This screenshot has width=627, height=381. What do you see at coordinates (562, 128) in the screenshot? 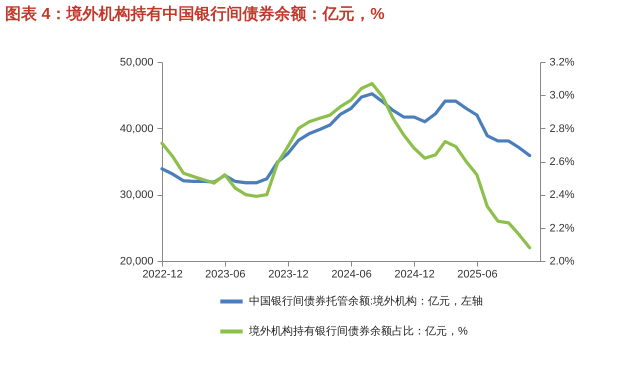
I see `y2-tick-label: 2.8%` at bounding box center [562, 128].